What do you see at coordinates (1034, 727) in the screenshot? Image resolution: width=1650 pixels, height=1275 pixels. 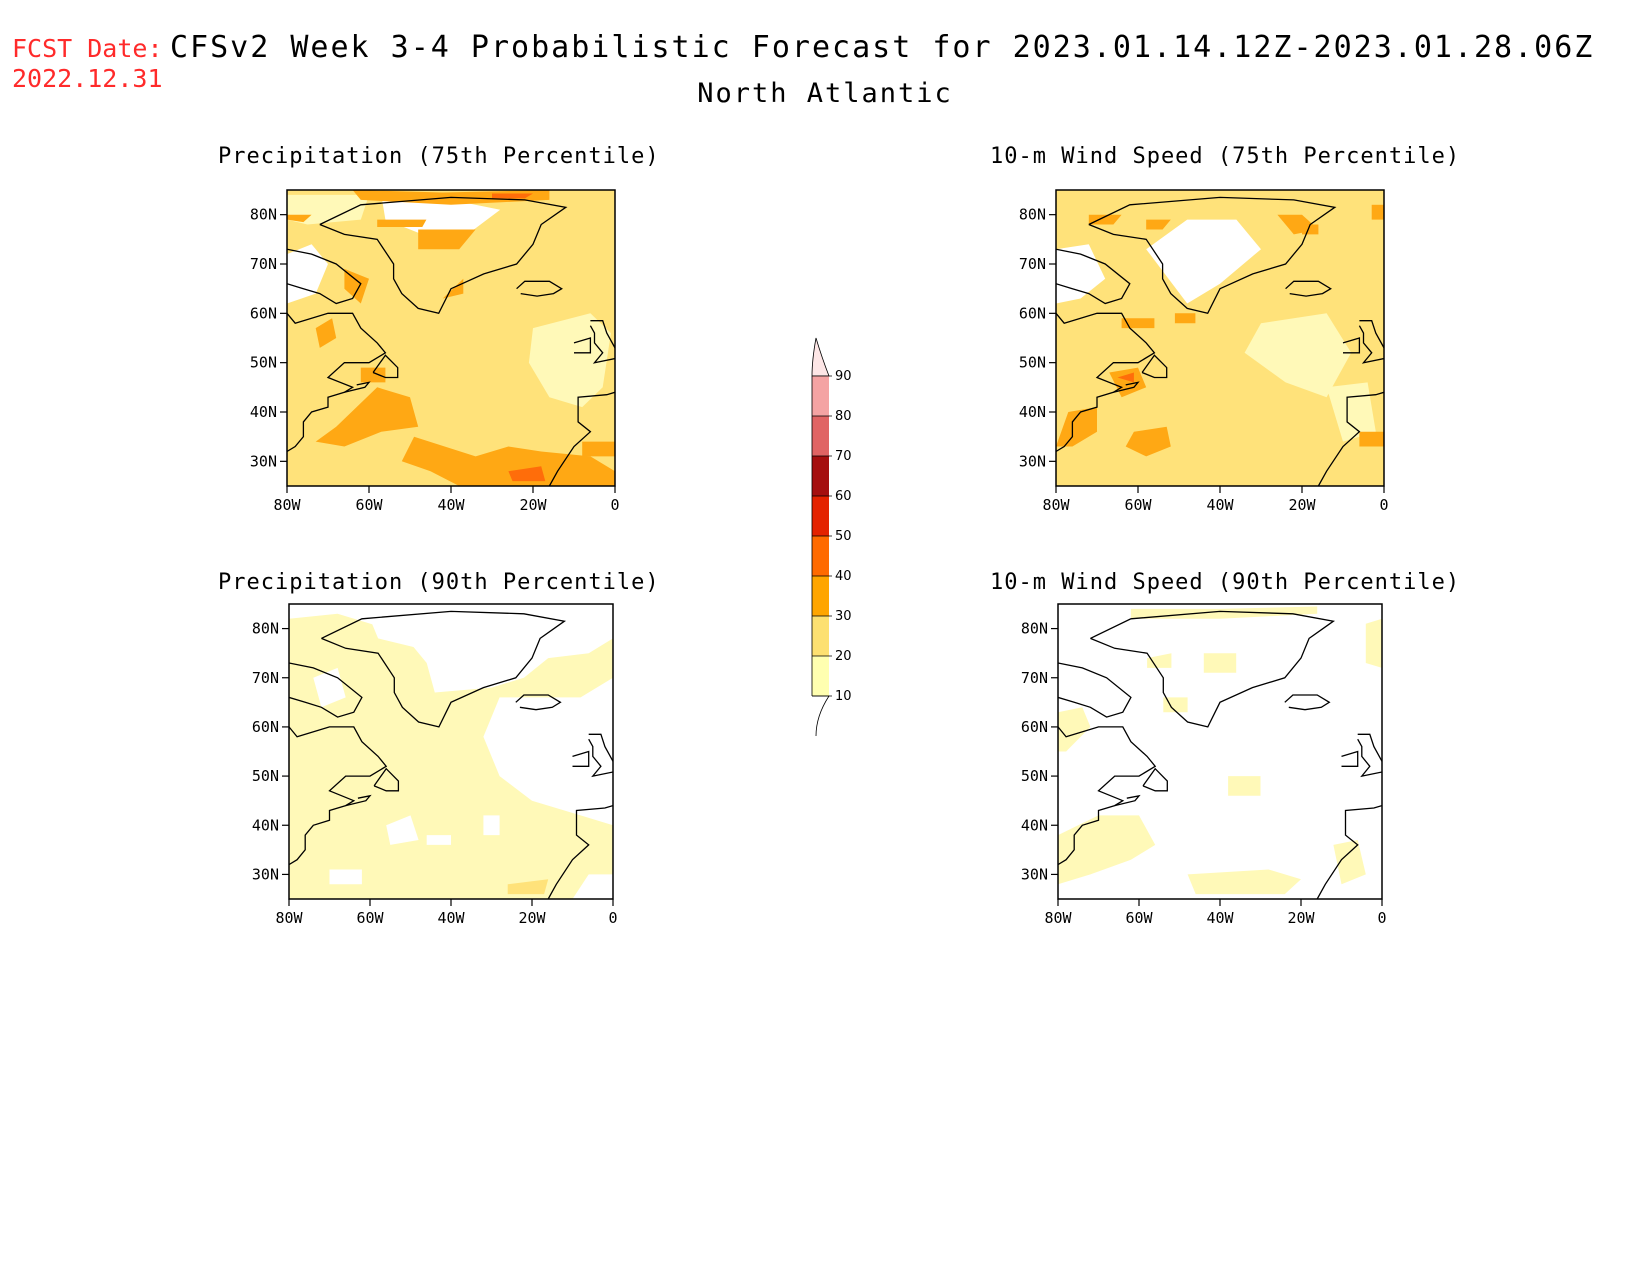 I see `lat-tick-label: 60N` at bounding box center [1034, 727].